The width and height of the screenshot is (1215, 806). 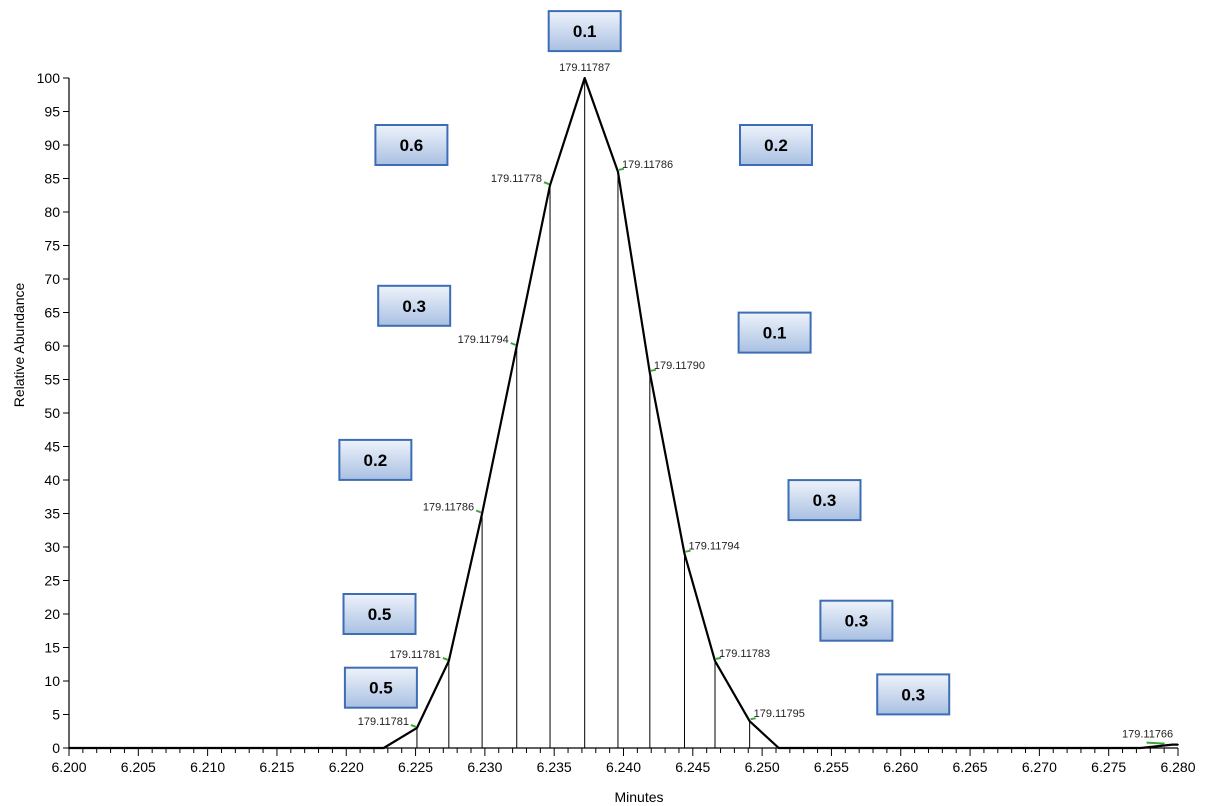 I want to click on x-tick-label: 6.200, so click(x=68, y=767).